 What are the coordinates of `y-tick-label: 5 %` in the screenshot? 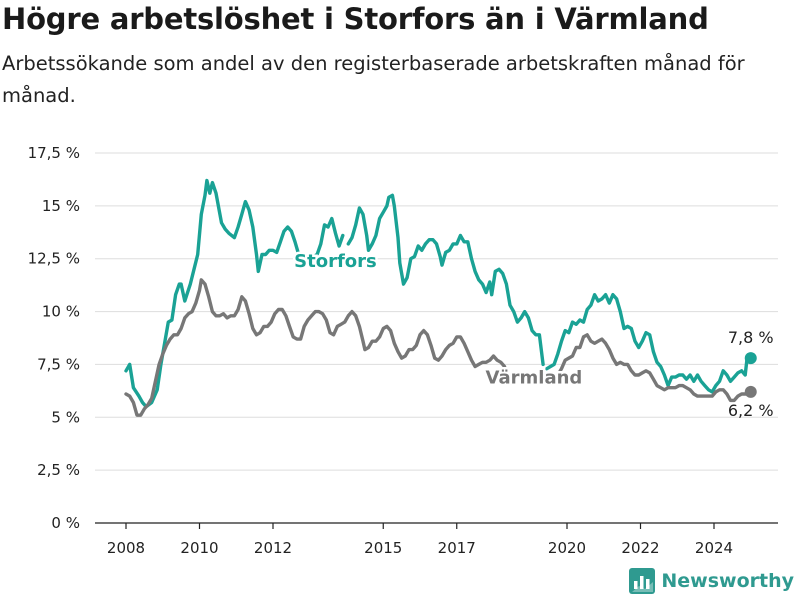 It's located at (65, 417).